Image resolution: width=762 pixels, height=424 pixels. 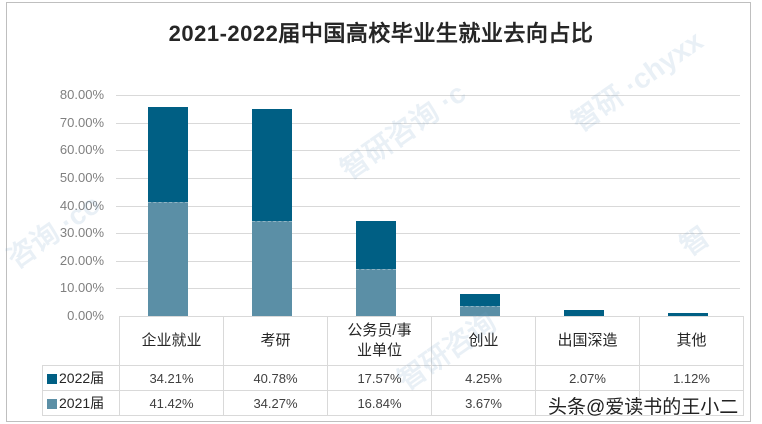 I want to click on legend-swatch-2022, so click(x=52, y=379).